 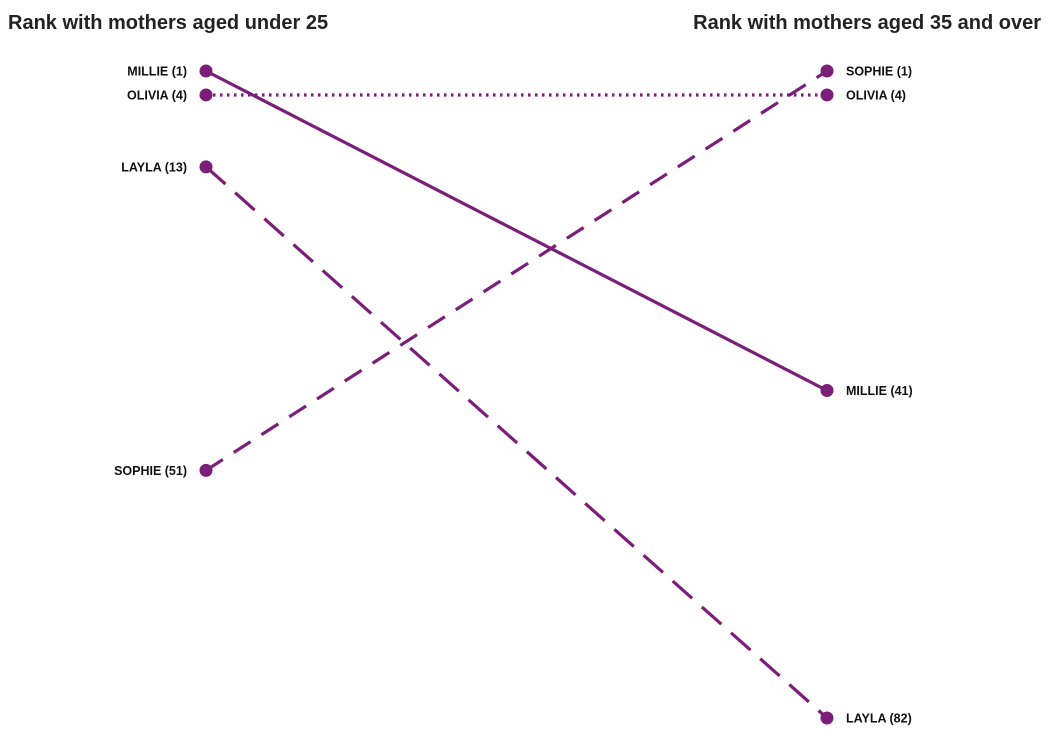 What do you see at coordinates (876, 95) in the screenshot?
I see `right-label-olivia: OLIVIA (4)` at bounding box center [876, 95].